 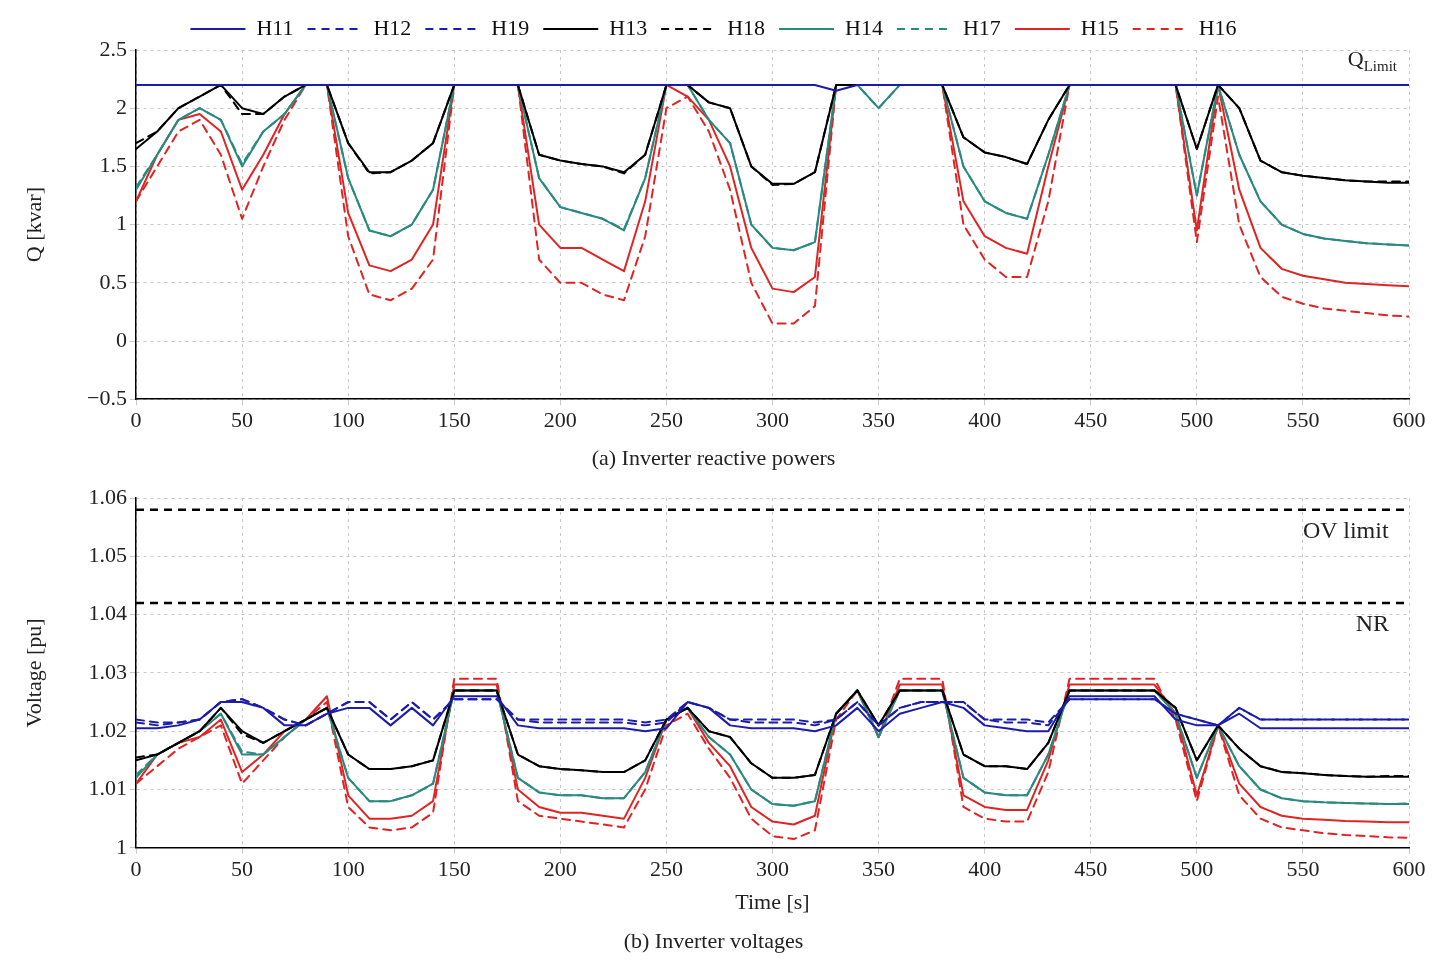 What do you see at coordinates (510, 27) in the screenshot?
I see `legend-label: H19` at bounding box center [510, 27].